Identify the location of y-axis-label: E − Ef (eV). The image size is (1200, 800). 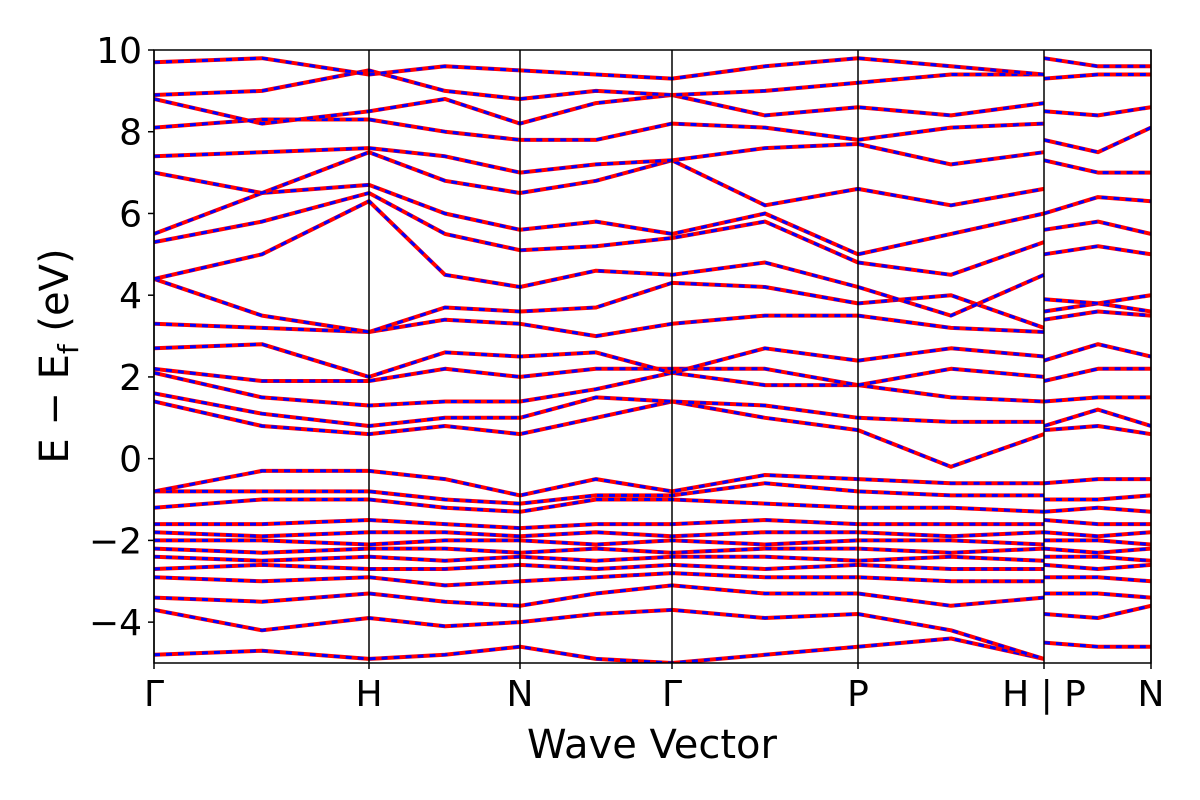
(58, 355).